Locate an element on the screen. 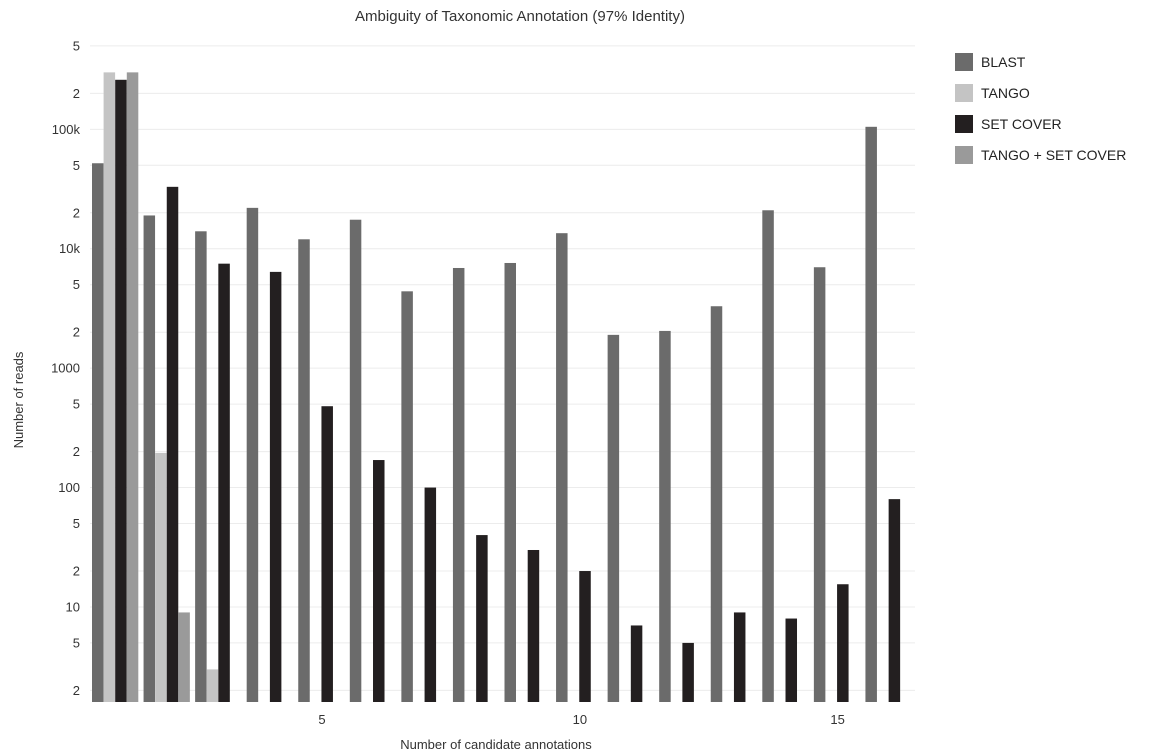 The width and height of the screenshot is (1160, 756). bar-set-cover-x3 is located at coordinates (224, 482).